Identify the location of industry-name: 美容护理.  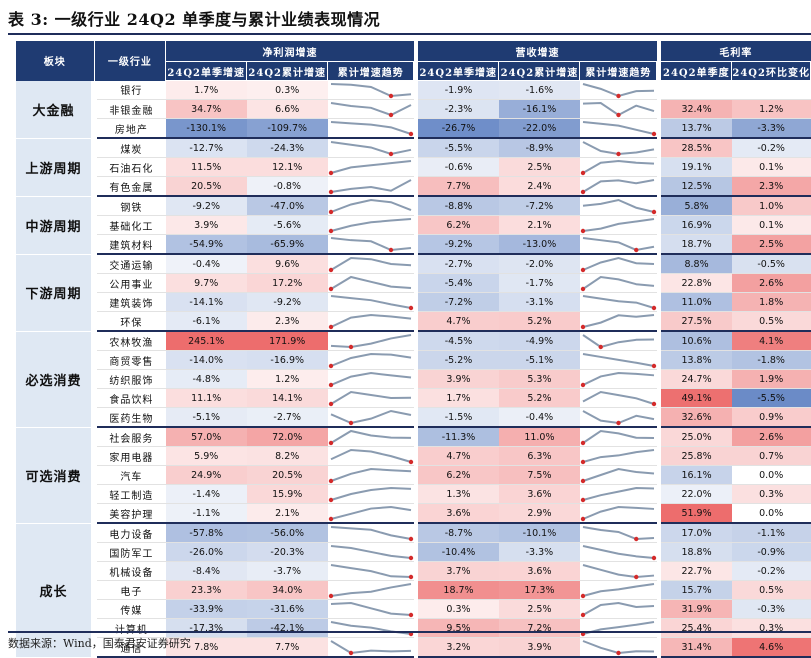
(130, 513).